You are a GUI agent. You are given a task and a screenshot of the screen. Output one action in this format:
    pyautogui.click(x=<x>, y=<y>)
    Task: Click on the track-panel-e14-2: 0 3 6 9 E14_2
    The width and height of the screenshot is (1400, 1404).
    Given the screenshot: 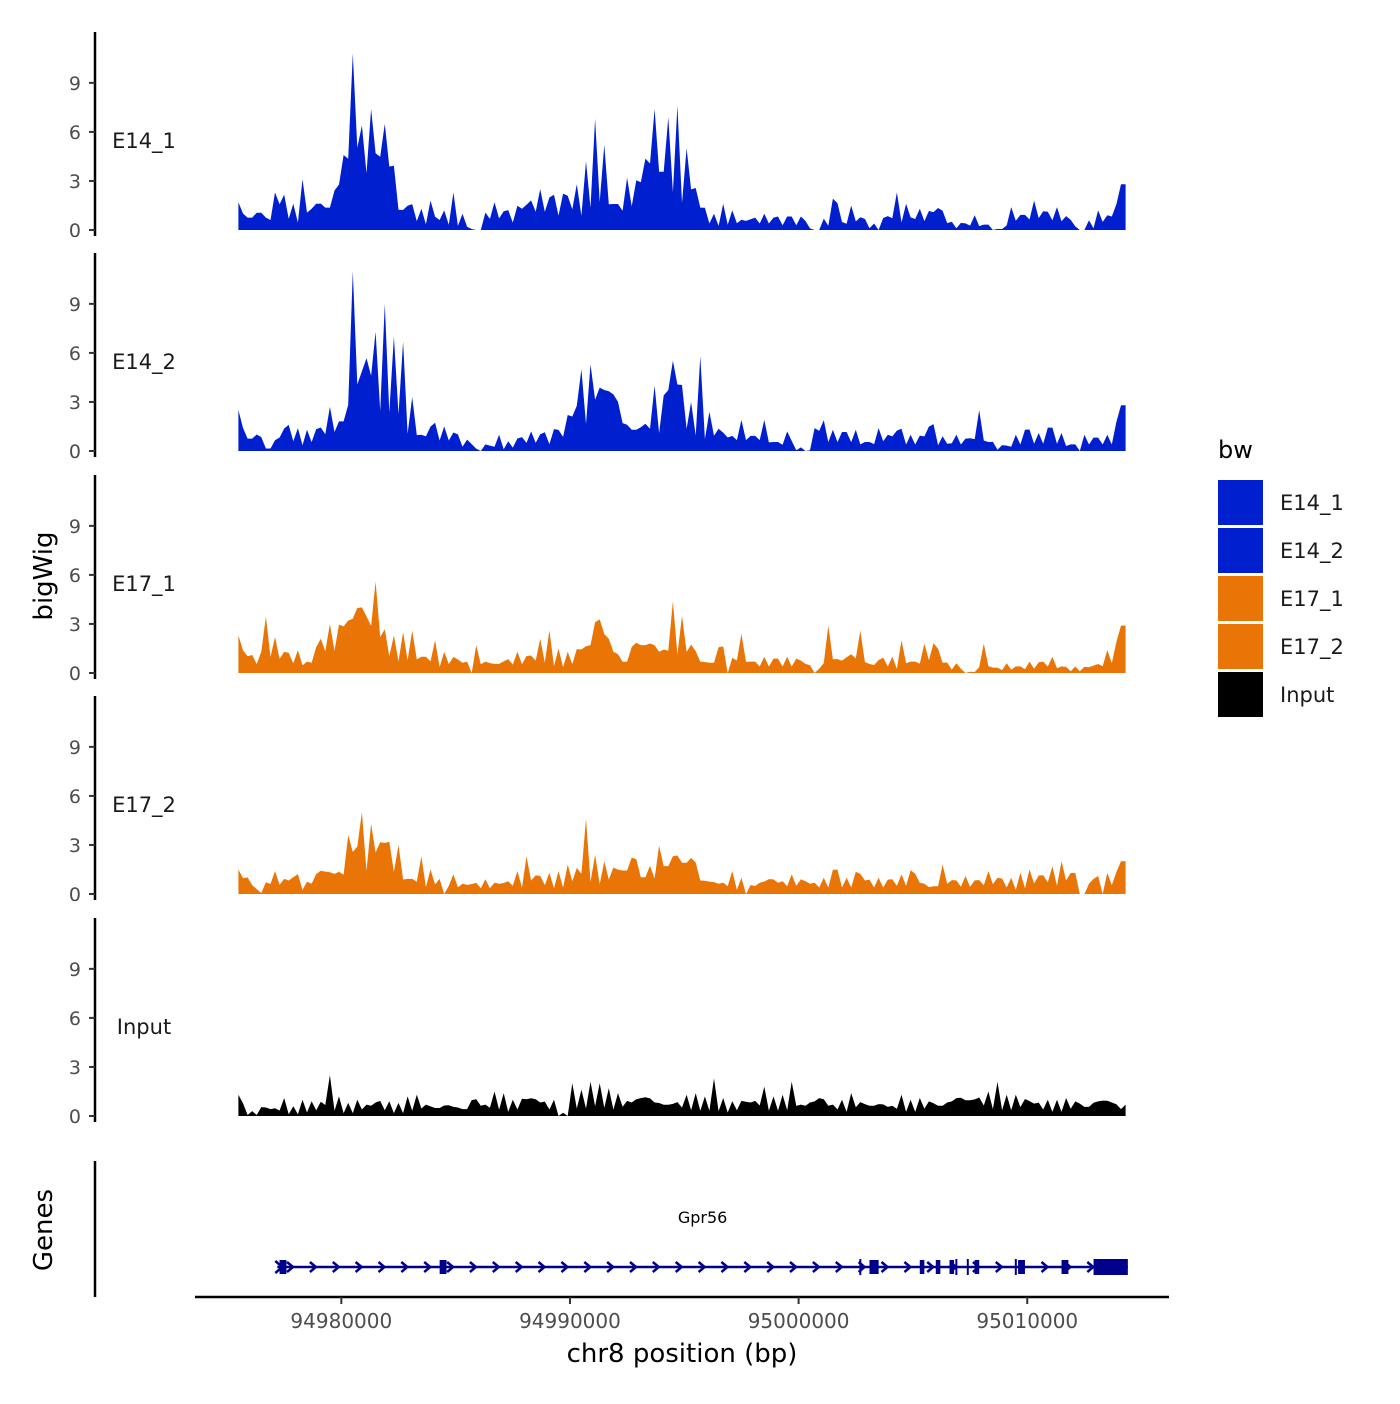 What is the action you would take?
    pyautogui.click(x=597, y=358)
    